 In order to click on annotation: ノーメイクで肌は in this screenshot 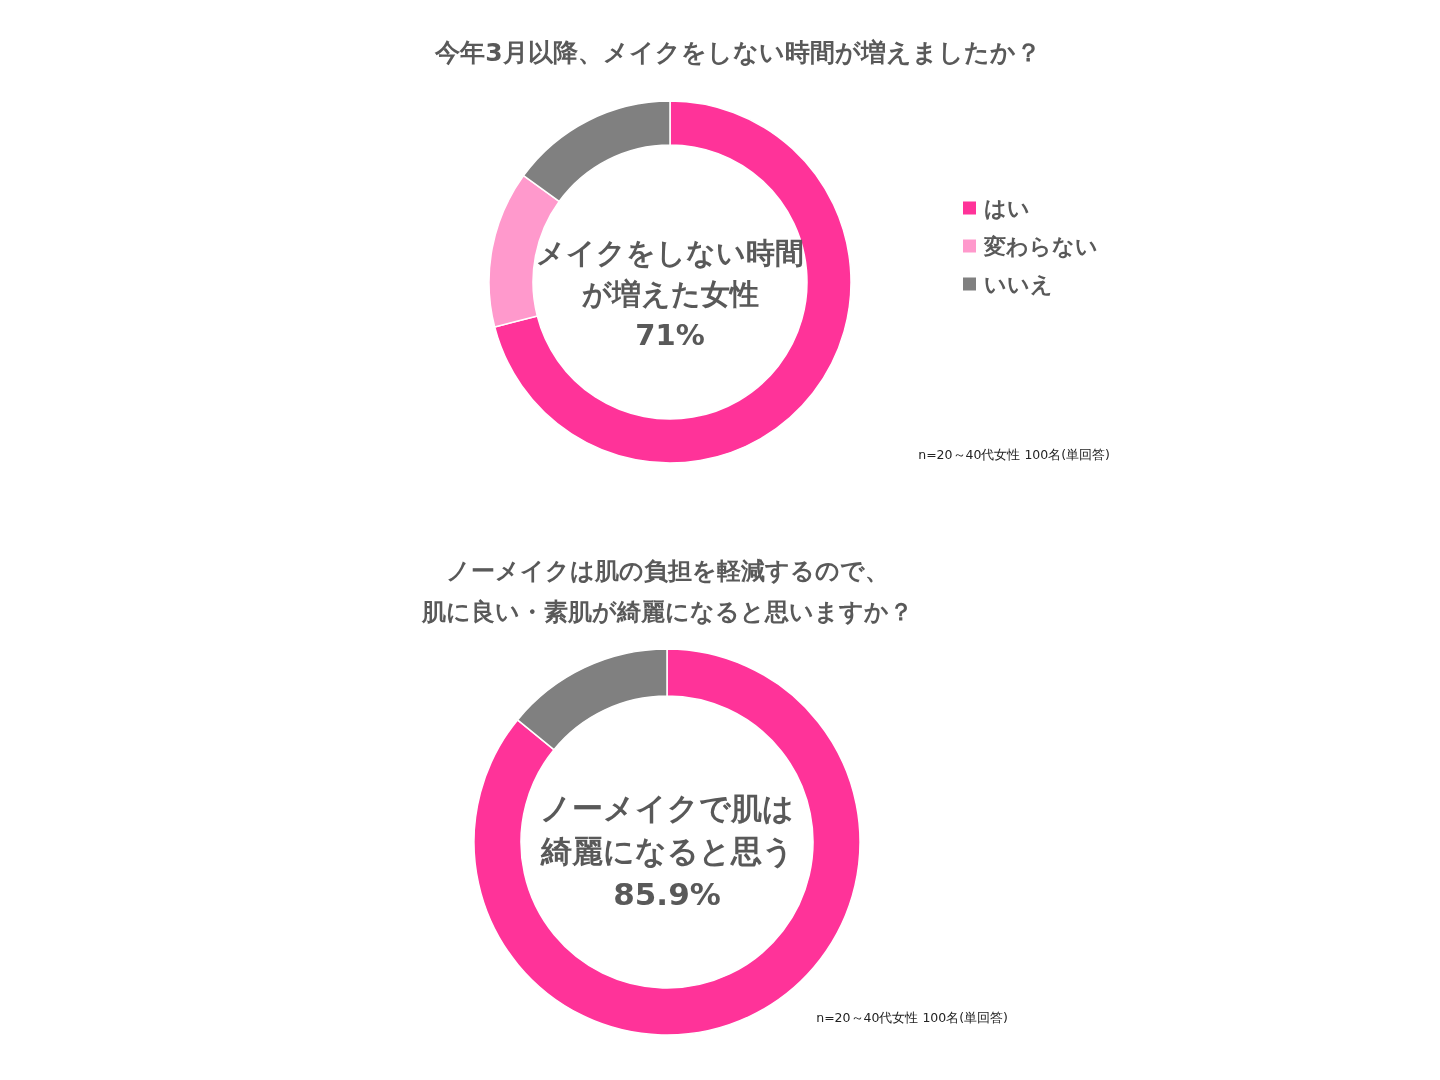, I will do `click(667, 808)`.